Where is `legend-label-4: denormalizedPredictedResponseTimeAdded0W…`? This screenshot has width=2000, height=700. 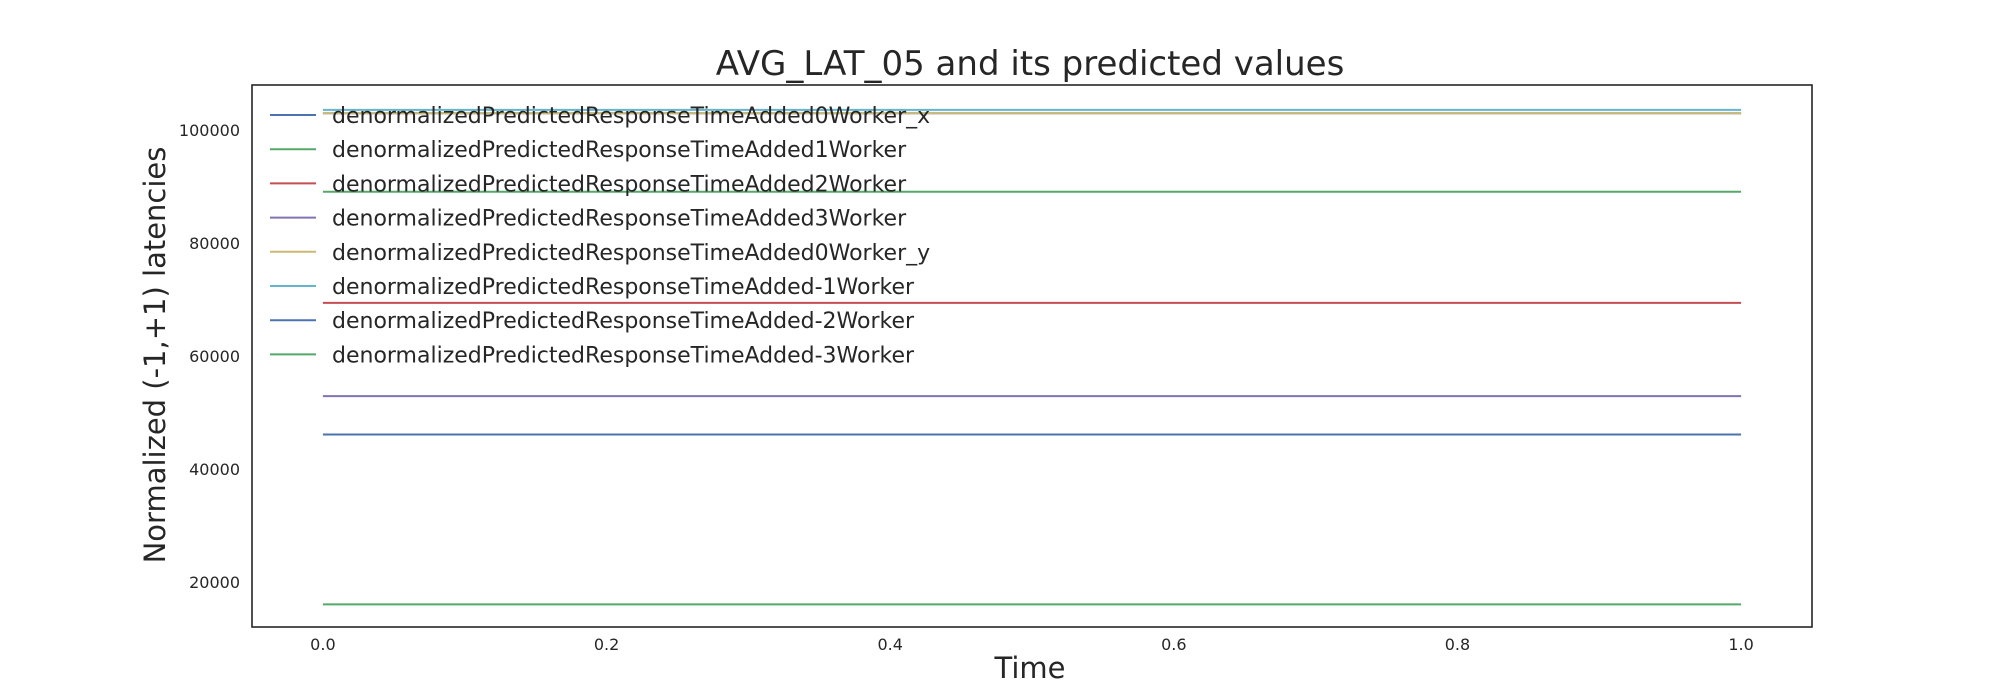 legend-label-4: denormalizedPredictedResponseTimeAdded0W… is located at coordinates (631, 253).